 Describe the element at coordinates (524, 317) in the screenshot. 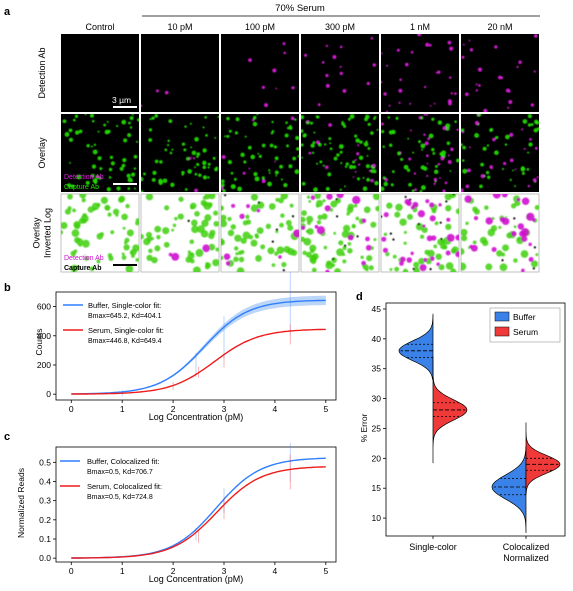

I see `legend-d-buffer-label: Buffer` at that location.